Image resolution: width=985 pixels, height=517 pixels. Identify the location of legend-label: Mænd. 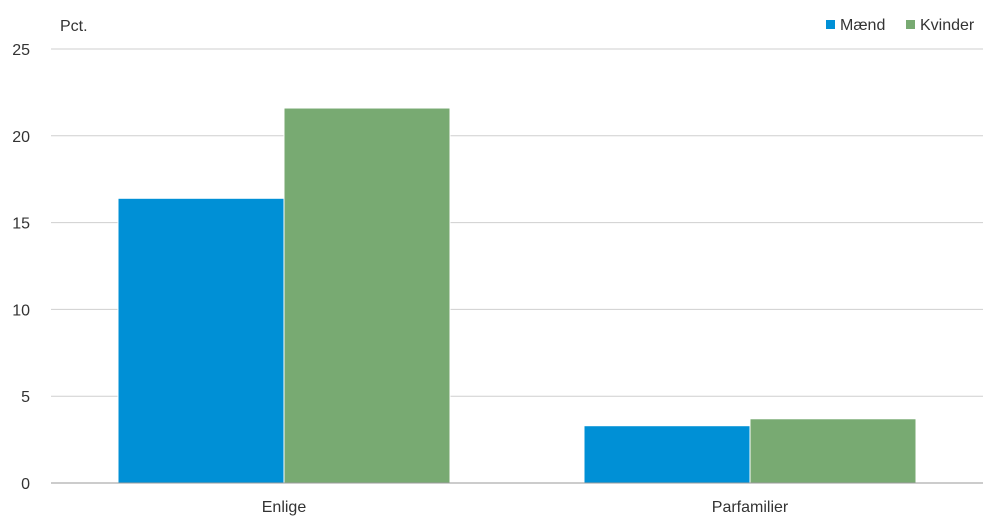
(862, 25).